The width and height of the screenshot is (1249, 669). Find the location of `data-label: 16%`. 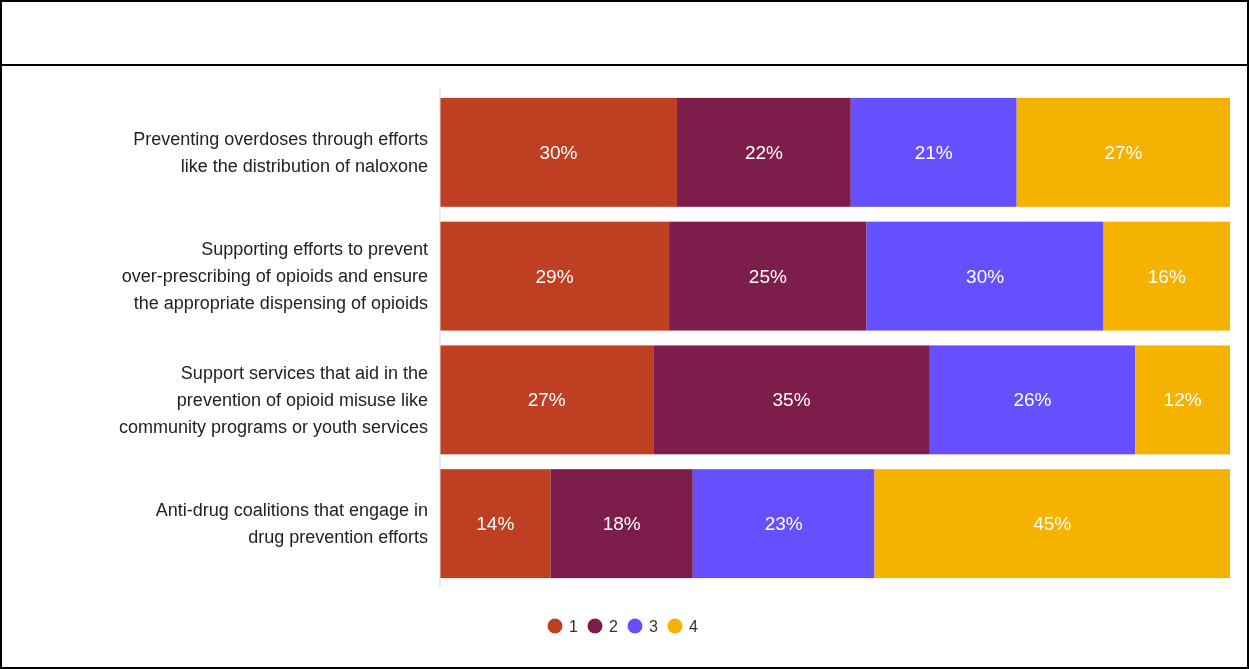

data-label: 16% is located at coordinates (1166, 276).